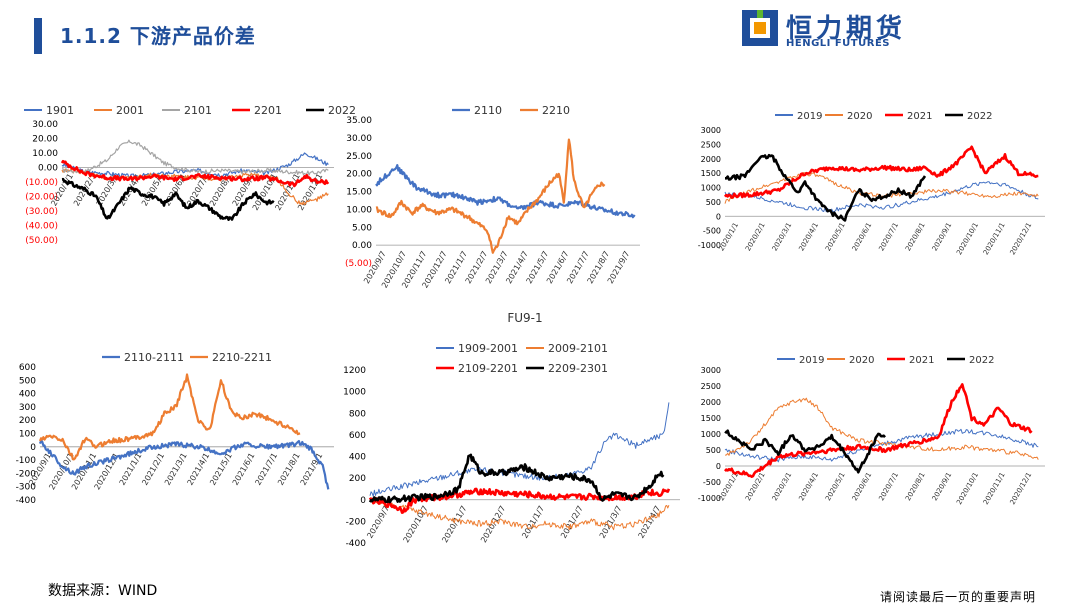  Describe the element at coordinates (26, 501) in the screenshot. I see `y-tick-label: -400` at that location.